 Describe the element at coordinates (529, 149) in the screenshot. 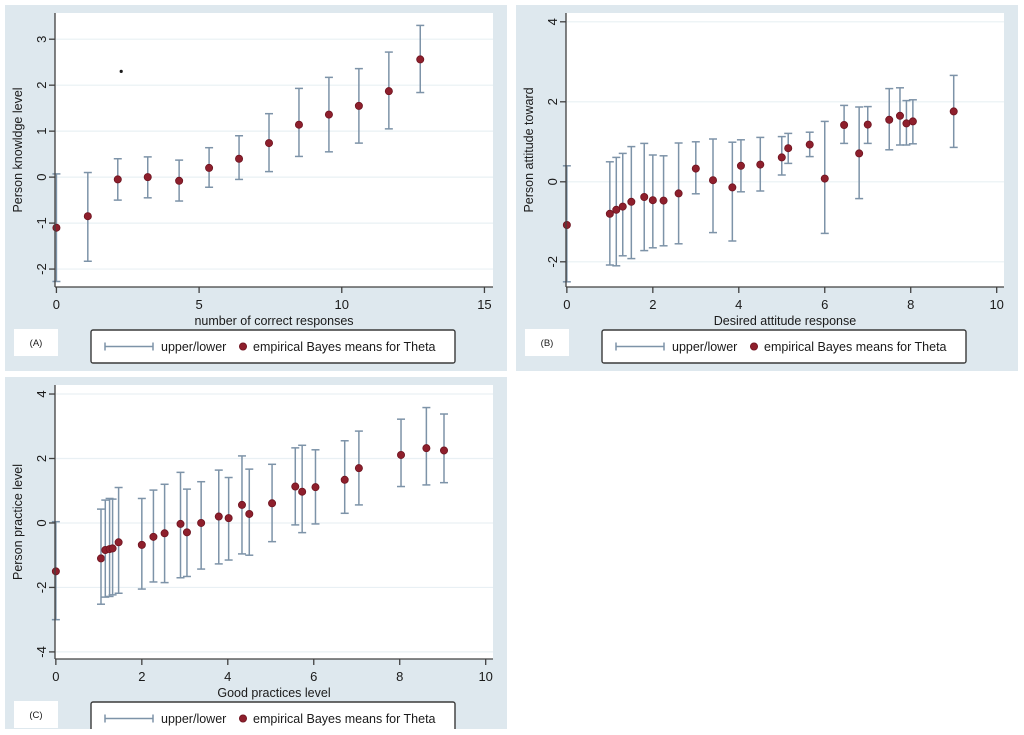

I see `y-axis-label: Person attitude toward` at that location.